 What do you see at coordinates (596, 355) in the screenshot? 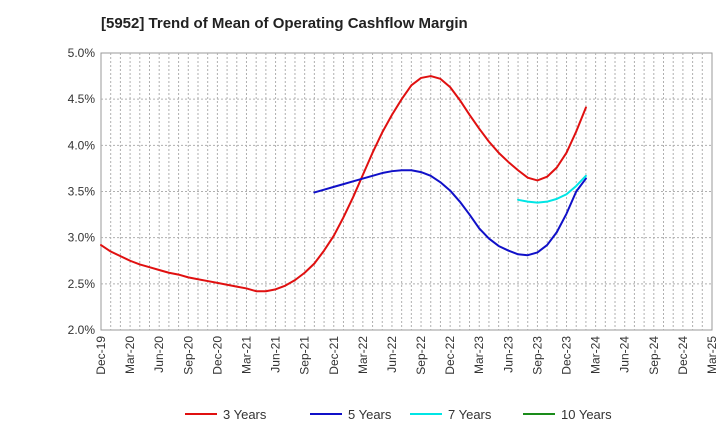
I see `x-tick-label: Mar-24` at bounding box center [596, 355].